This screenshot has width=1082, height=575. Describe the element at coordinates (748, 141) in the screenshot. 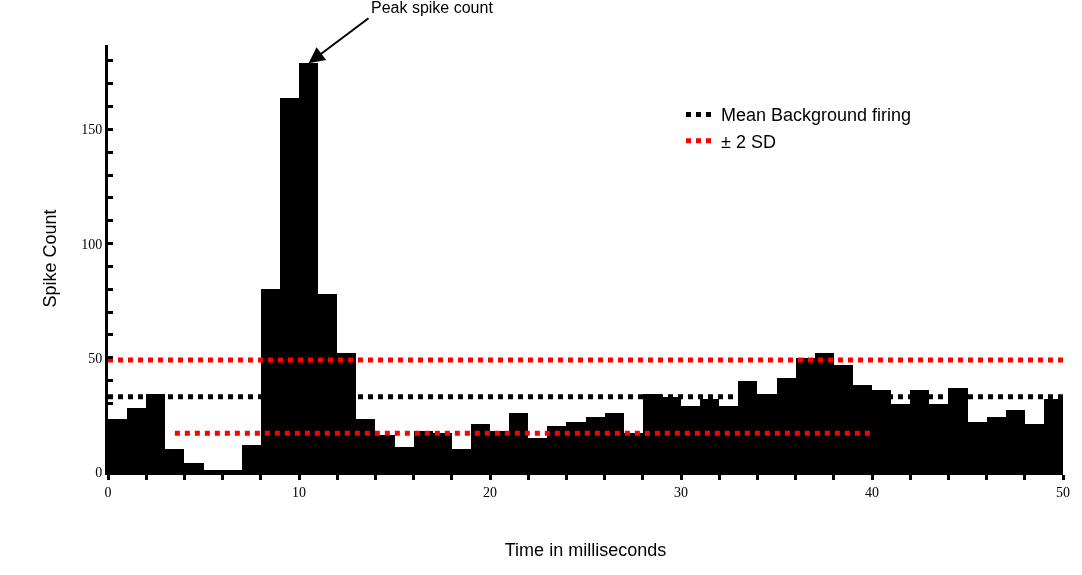

I see `legend-label: ± 2 SD` at that location.